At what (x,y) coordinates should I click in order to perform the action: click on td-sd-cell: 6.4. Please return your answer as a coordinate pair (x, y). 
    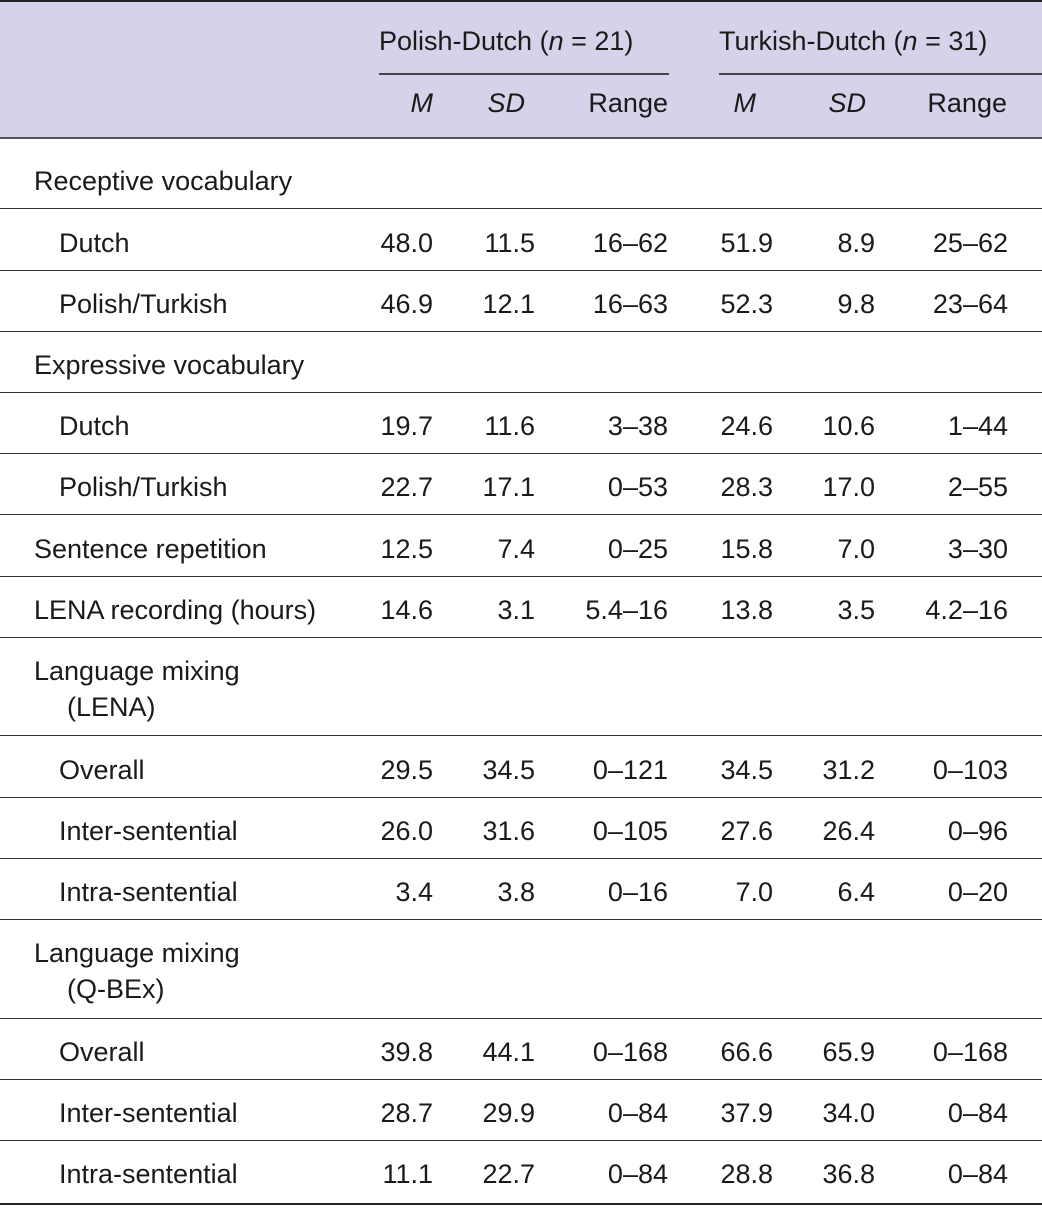
    Looking at the image, I should click on (856, 892).